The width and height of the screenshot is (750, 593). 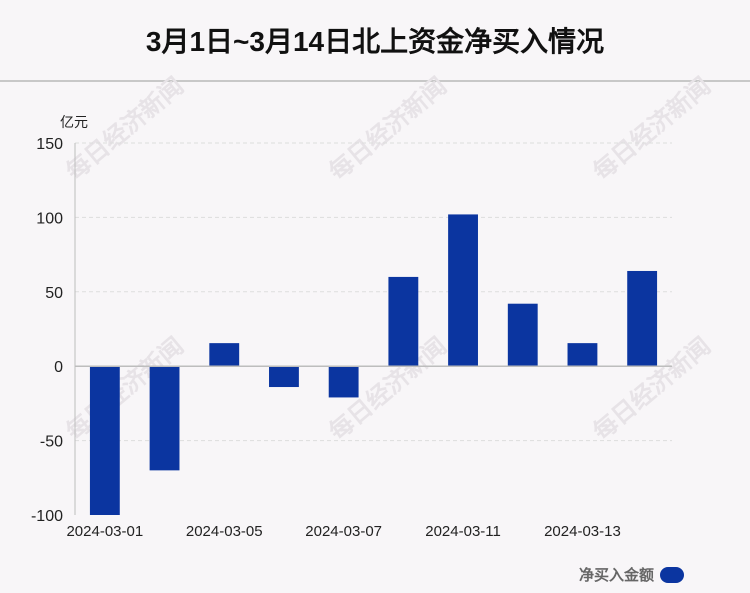 I want to click on title-divider, so click(x=375, y=81).